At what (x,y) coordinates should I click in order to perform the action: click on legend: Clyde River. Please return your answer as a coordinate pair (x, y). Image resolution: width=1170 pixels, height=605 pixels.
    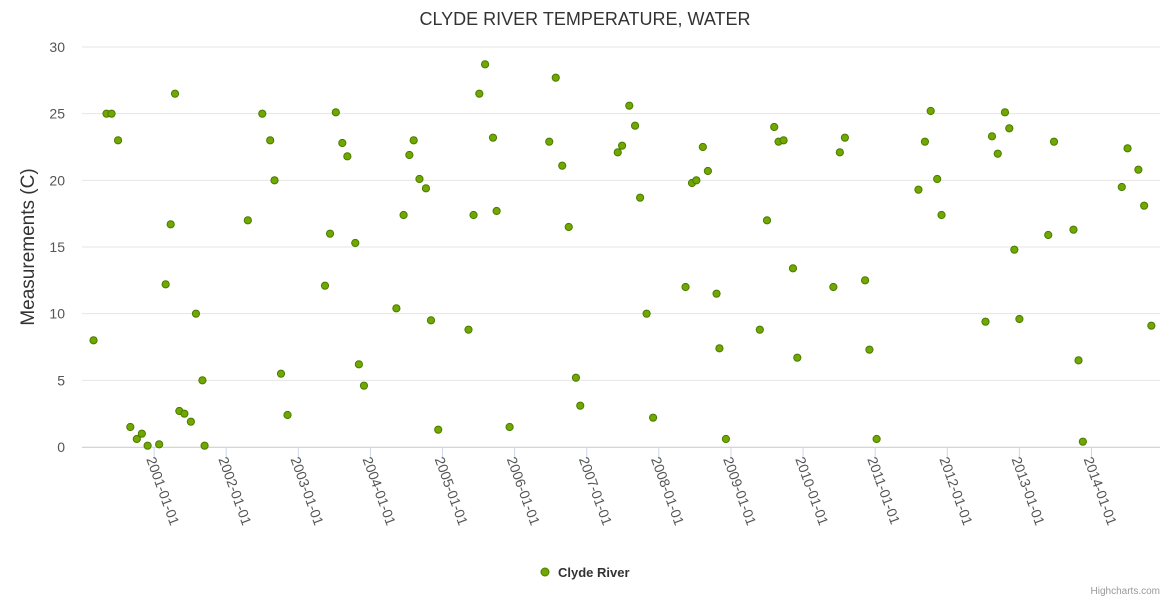
    Looking at the image, I should click on (585, 572).